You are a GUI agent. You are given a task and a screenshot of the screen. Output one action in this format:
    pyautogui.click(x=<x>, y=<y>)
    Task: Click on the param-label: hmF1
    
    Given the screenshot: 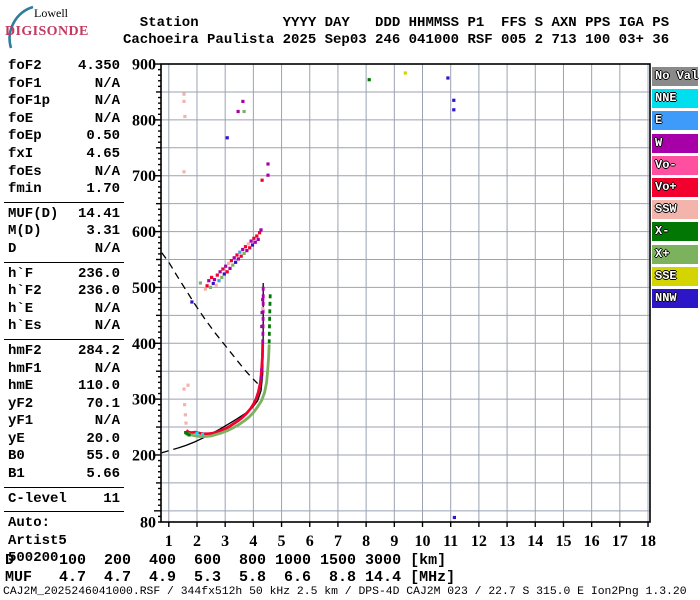 What is the action you would take?
    pyautogui.click(x=25, y=368)
    